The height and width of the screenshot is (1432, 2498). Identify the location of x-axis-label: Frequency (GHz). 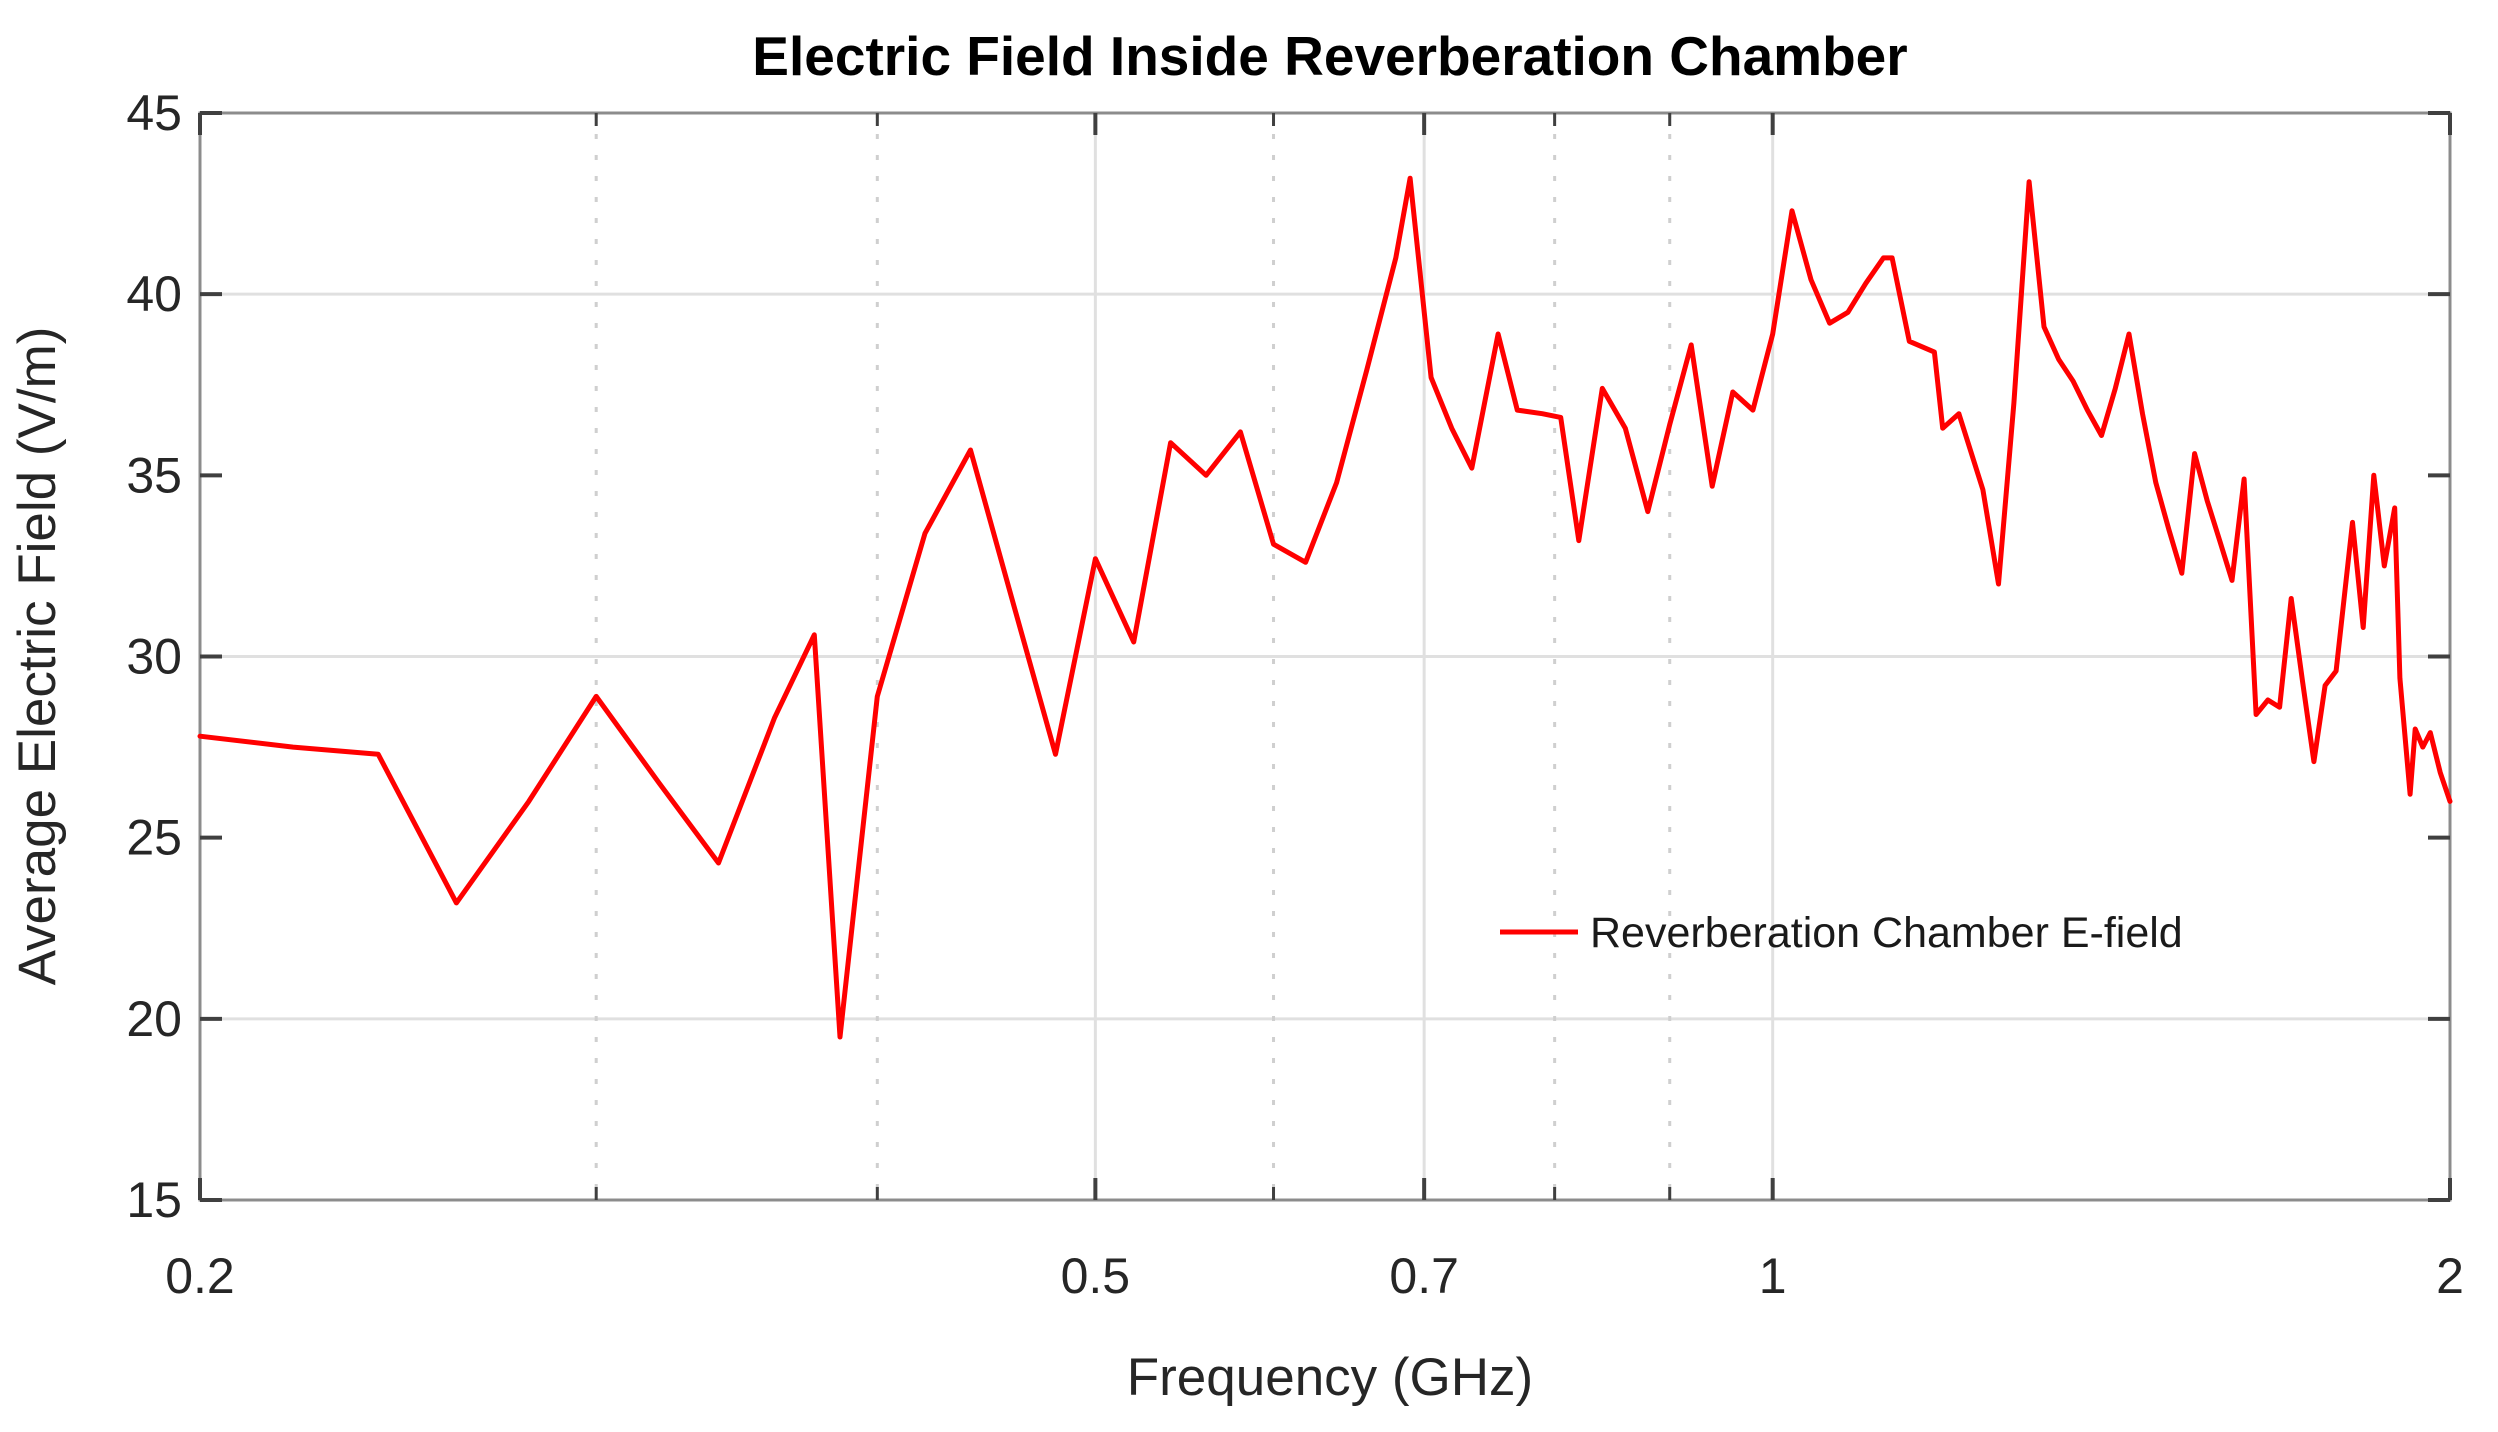
(1330, 1377).